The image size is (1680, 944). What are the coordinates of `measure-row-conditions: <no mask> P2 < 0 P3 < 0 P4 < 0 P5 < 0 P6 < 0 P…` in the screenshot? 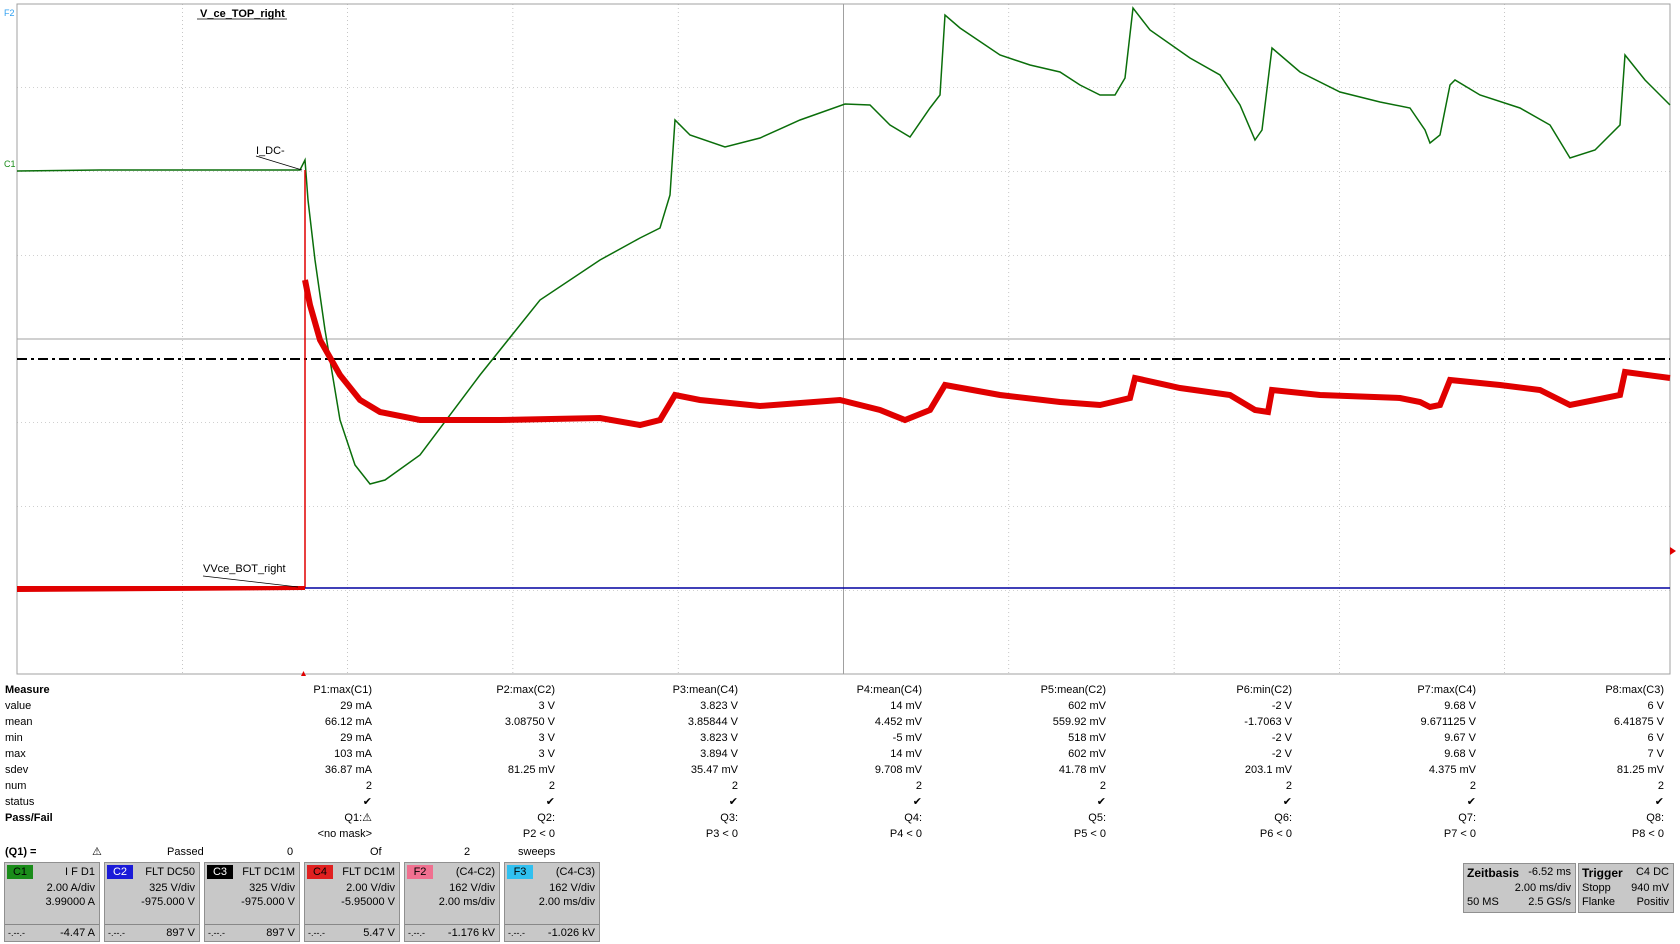 It's located at (840, 834).